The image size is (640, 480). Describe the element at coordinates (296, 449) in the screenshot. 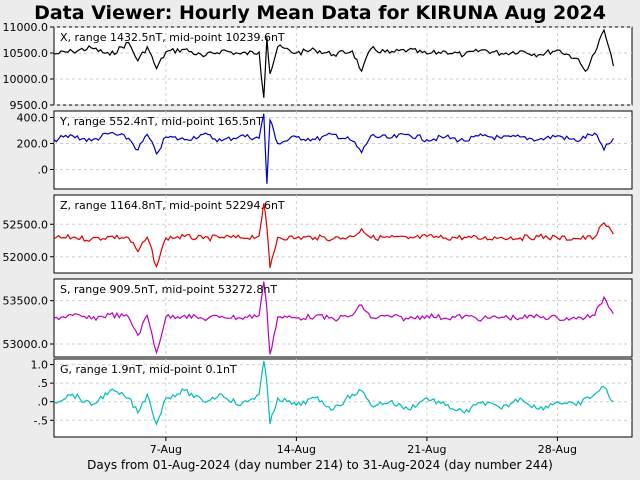

I see `x-tick-label: 14-Aug` at that location.